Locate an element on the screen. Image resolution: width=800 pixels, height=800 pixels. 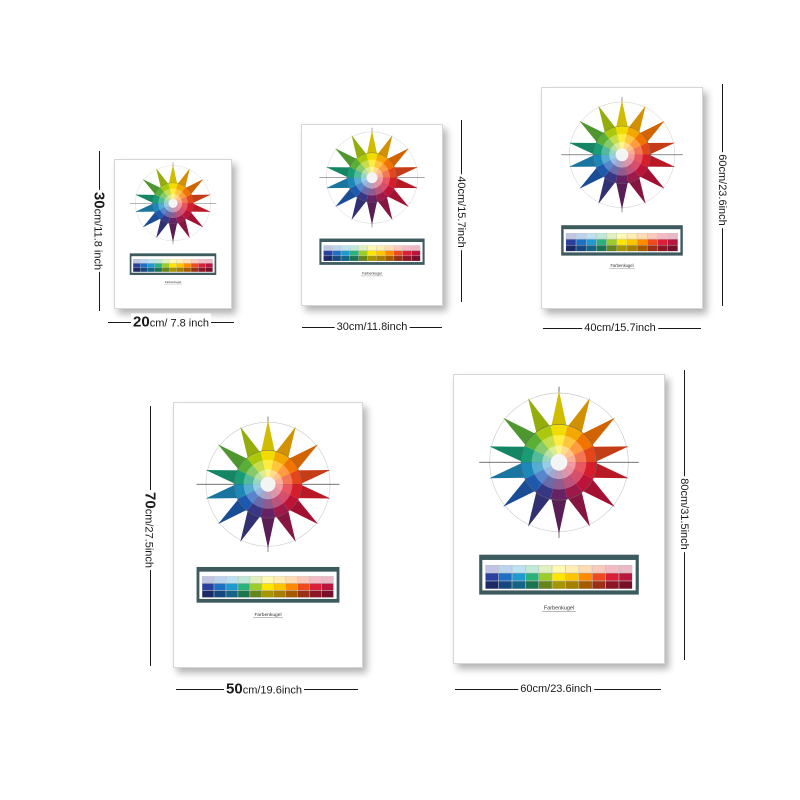
height-dimension-label: 60cm/23.6inch is located at coordinates (722, 190).